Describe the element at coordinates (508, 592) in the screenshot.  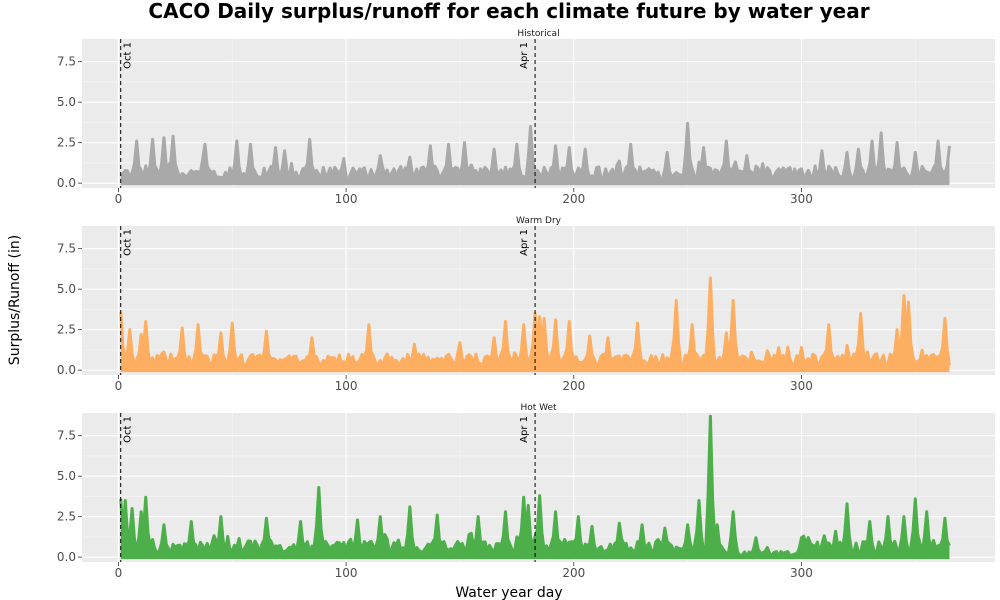
I see `x-axis-title: Water year day` at that location.